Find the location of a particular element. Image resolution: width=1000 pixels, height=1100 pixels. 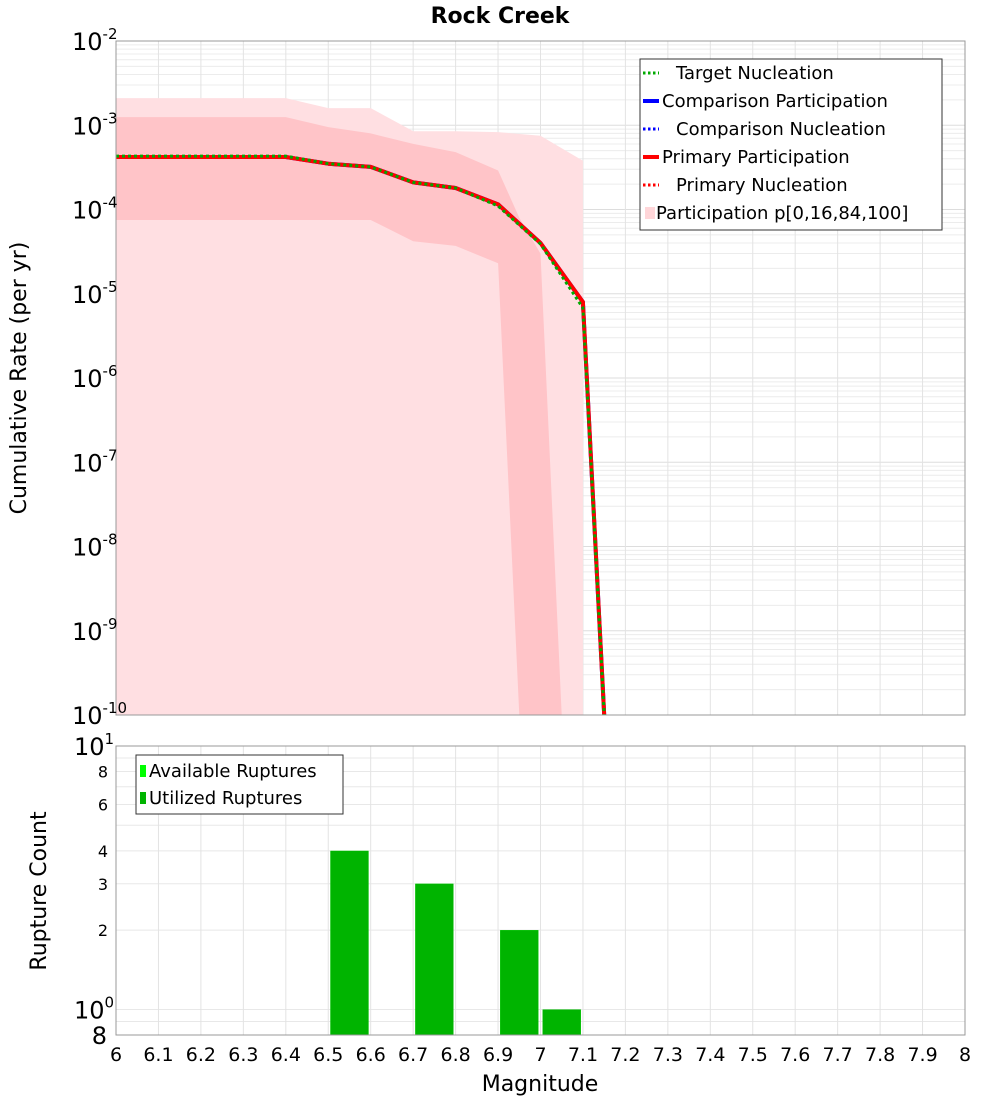

x-tick-label: 6.3 is located at coordinates (243, 1055).